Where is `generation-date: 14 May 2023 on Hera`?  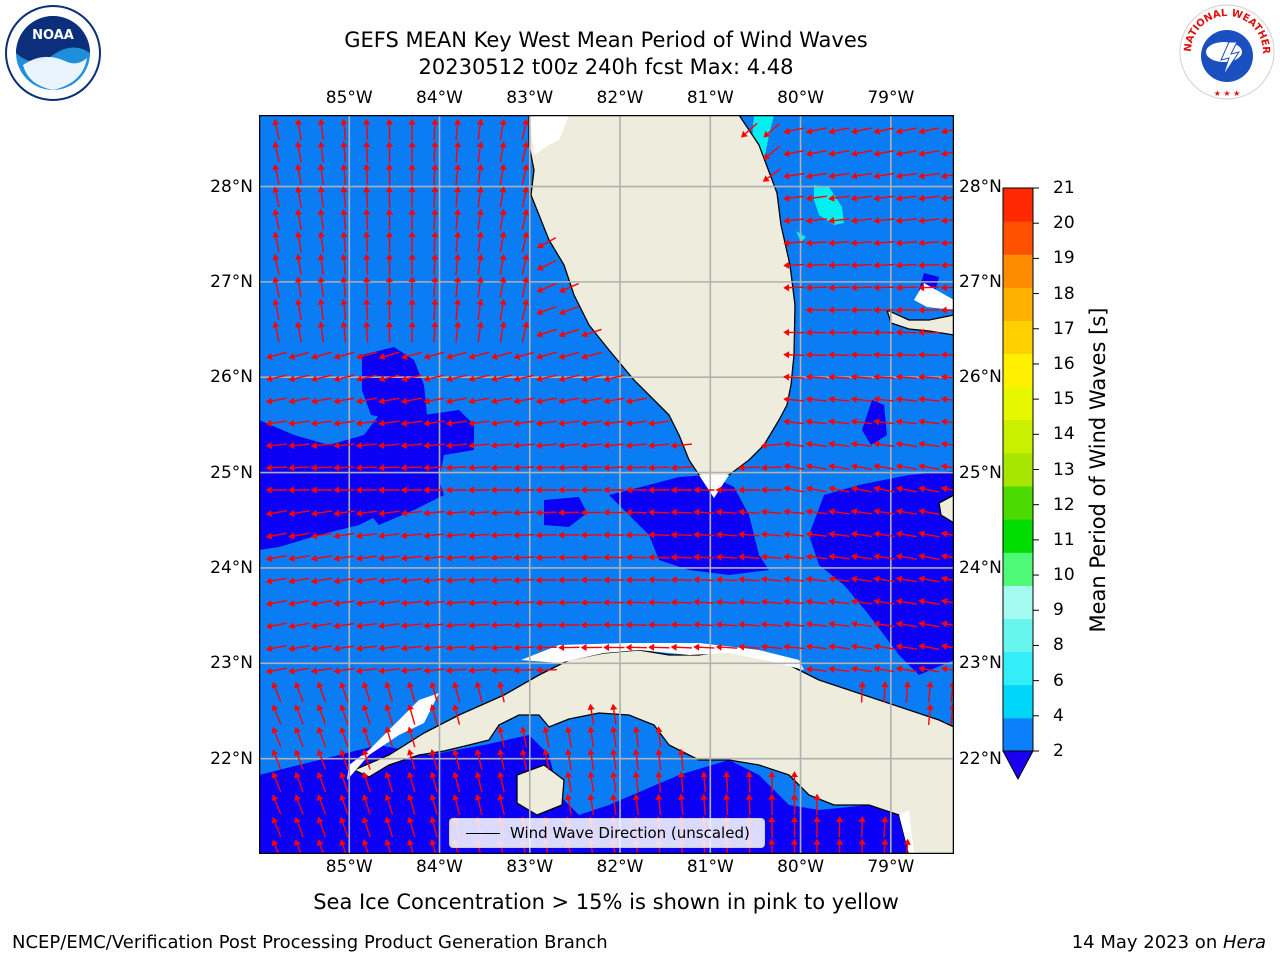
generation-date: 14 May 2023 on Hera is located at coordinates (1169, 942).